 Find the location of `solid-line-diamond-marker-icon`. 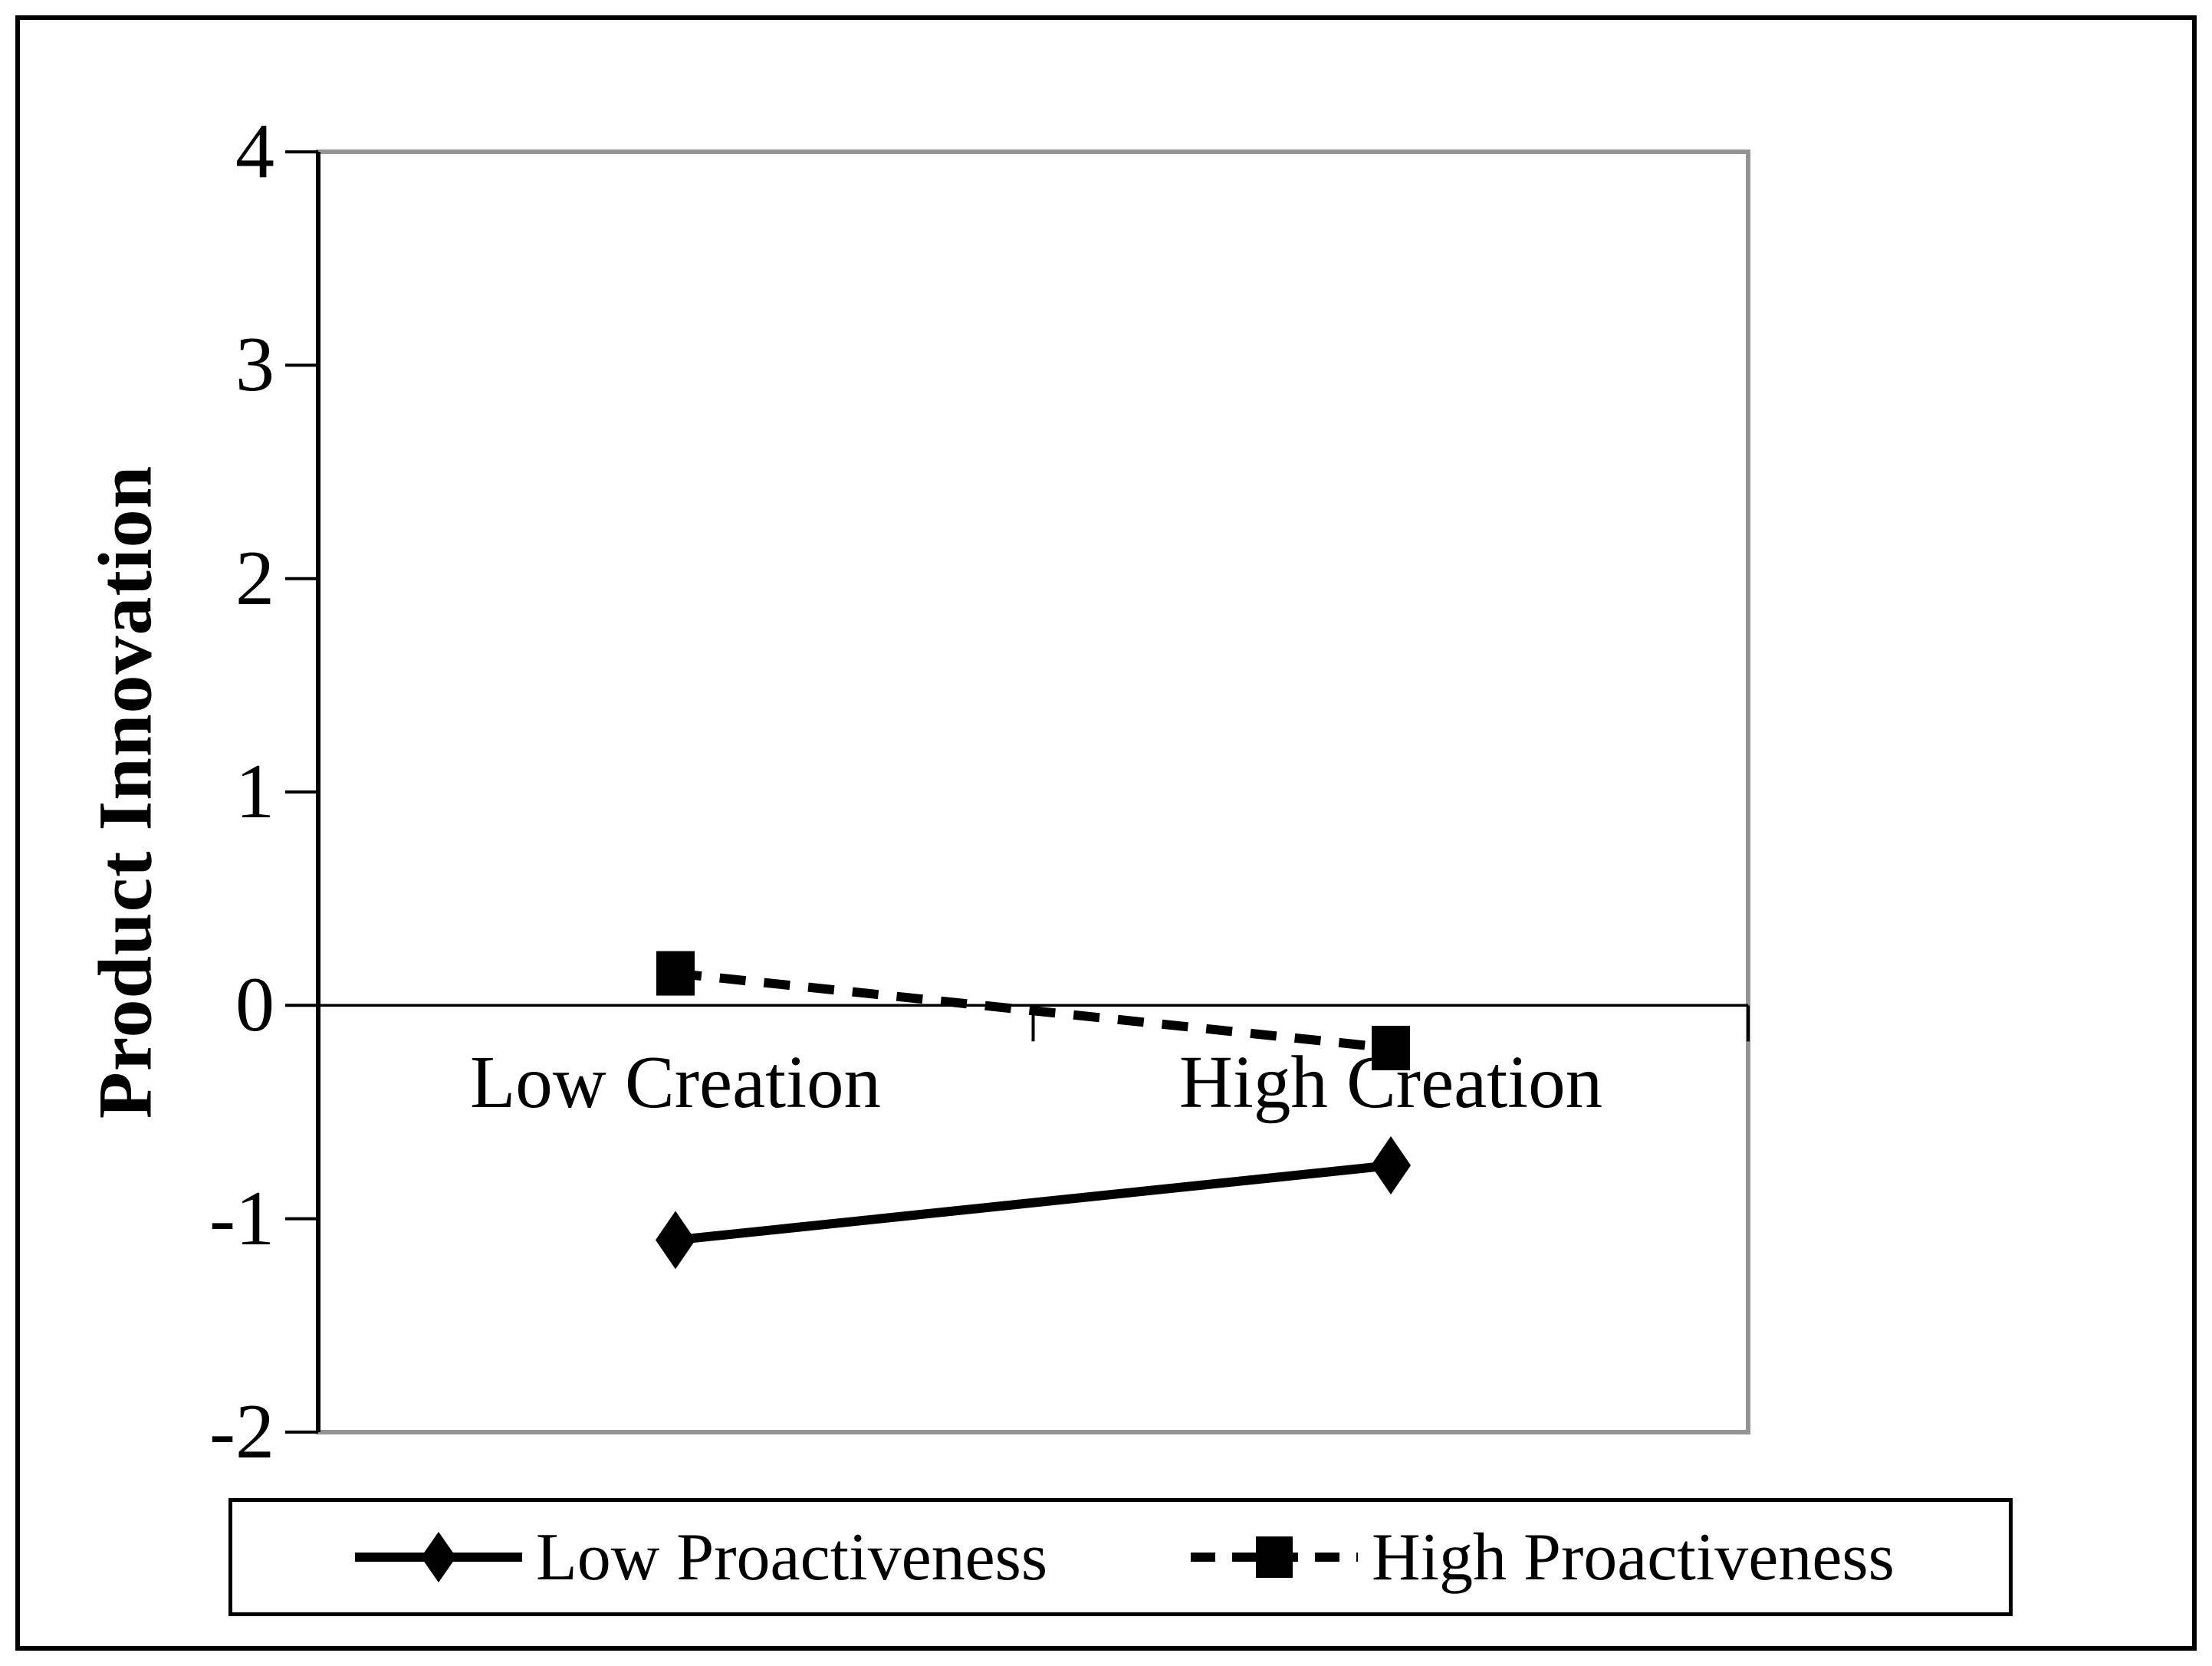

solid-line-diamond-marker-icon is located at coordinates (438, 1557).